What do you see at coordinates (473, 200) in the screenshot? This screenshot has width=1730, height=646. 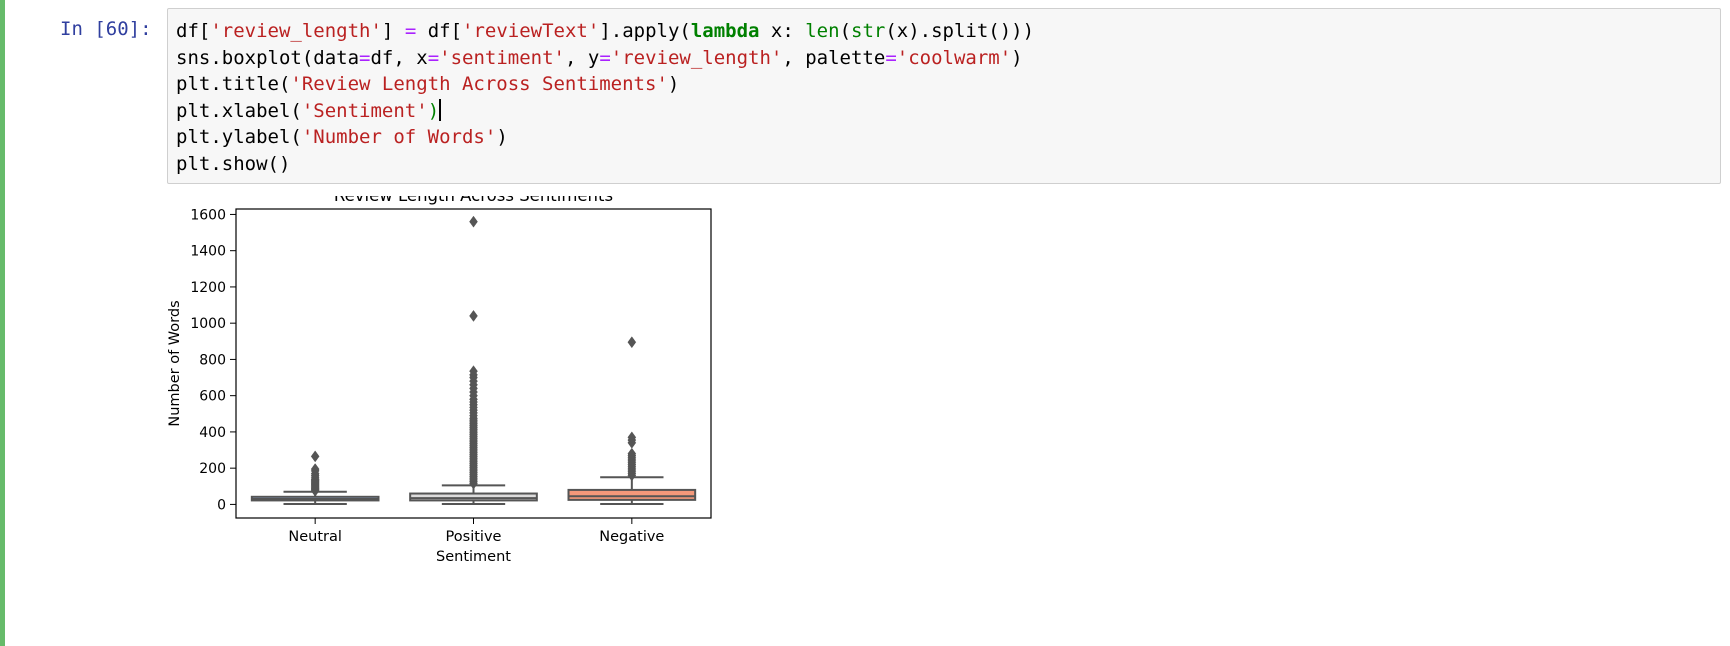 I see `chart-title: Review Length Across Sentiments` at bounding box center [473, 200].